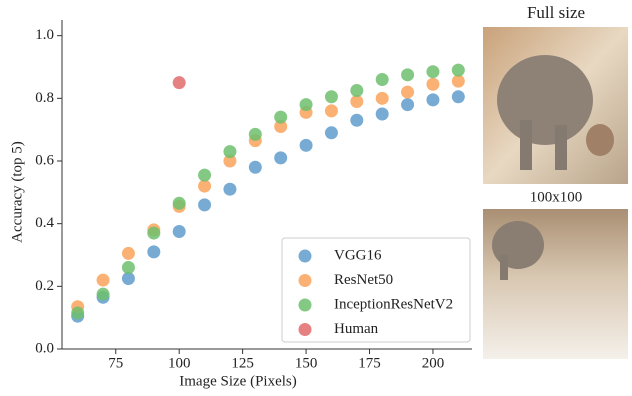 This screenshot has height=396, width=632. What do you see at coordinates (44, 35) in the screenshot?
I see `y-tick-label: 1.0` at bounding box center [44, 35].